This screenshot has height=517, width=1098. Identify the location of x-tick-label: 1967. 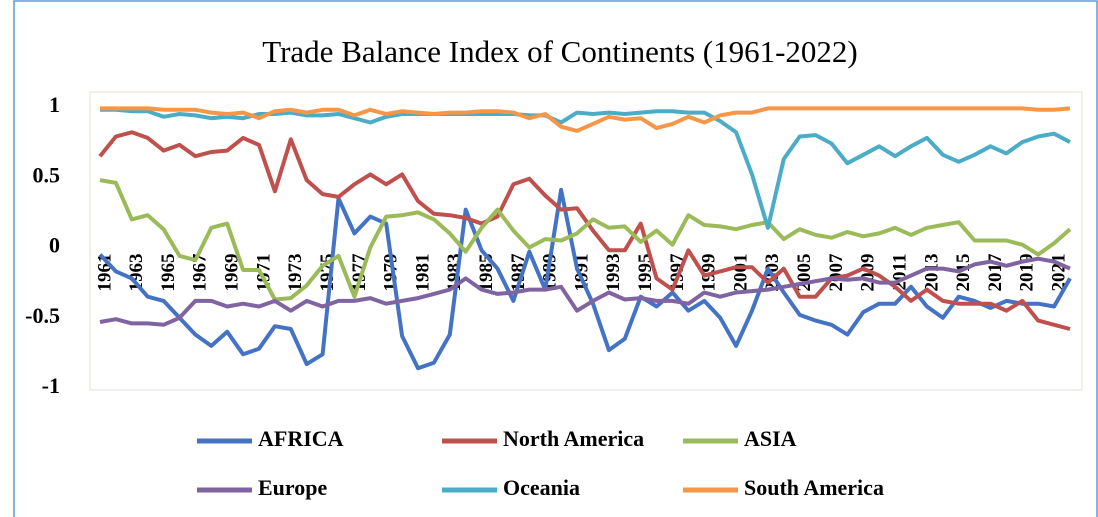
(200, 272).